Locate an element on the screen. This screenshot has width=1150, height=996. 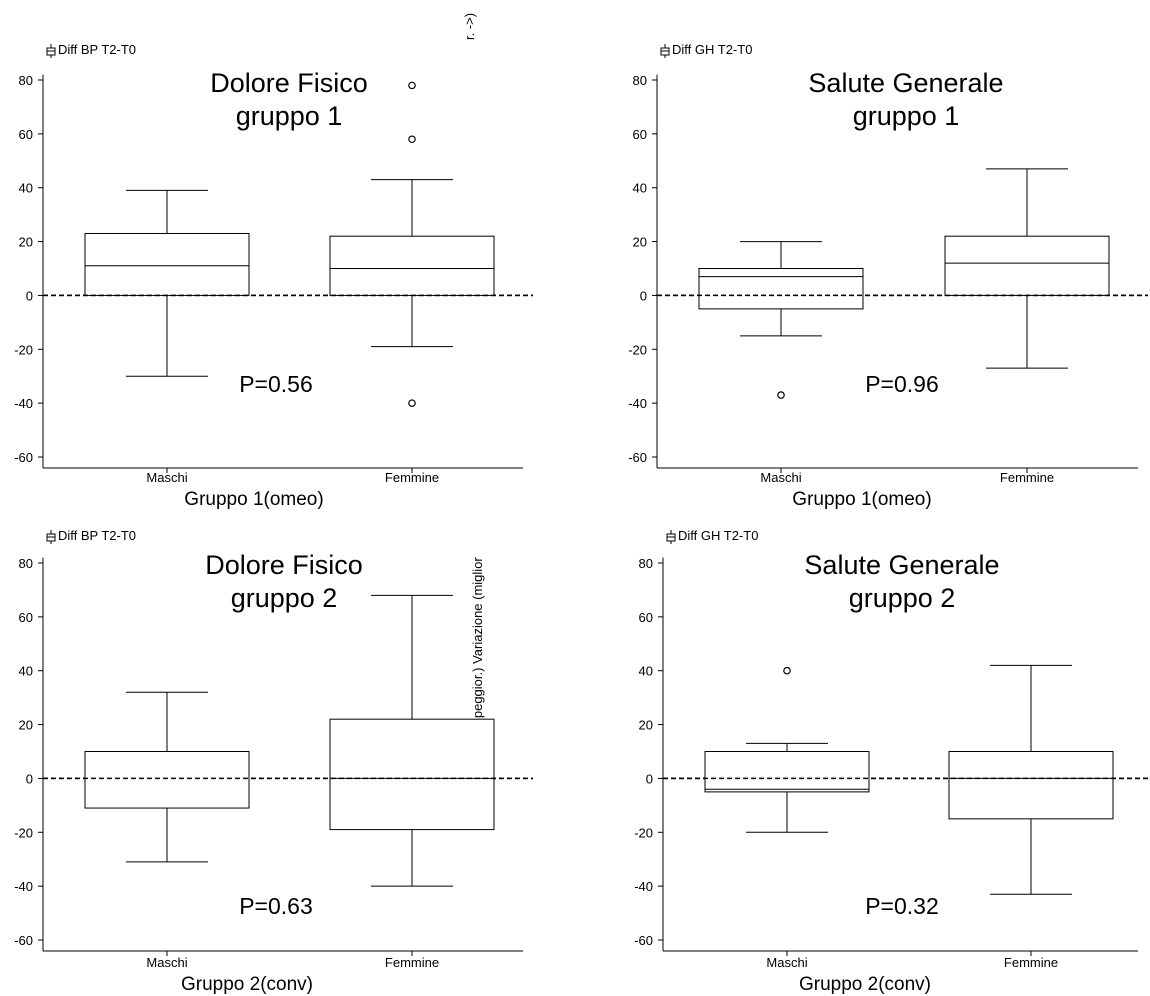
rotated-ylabel-fragment-top: r. ->) is located at coordinates (469, 26).